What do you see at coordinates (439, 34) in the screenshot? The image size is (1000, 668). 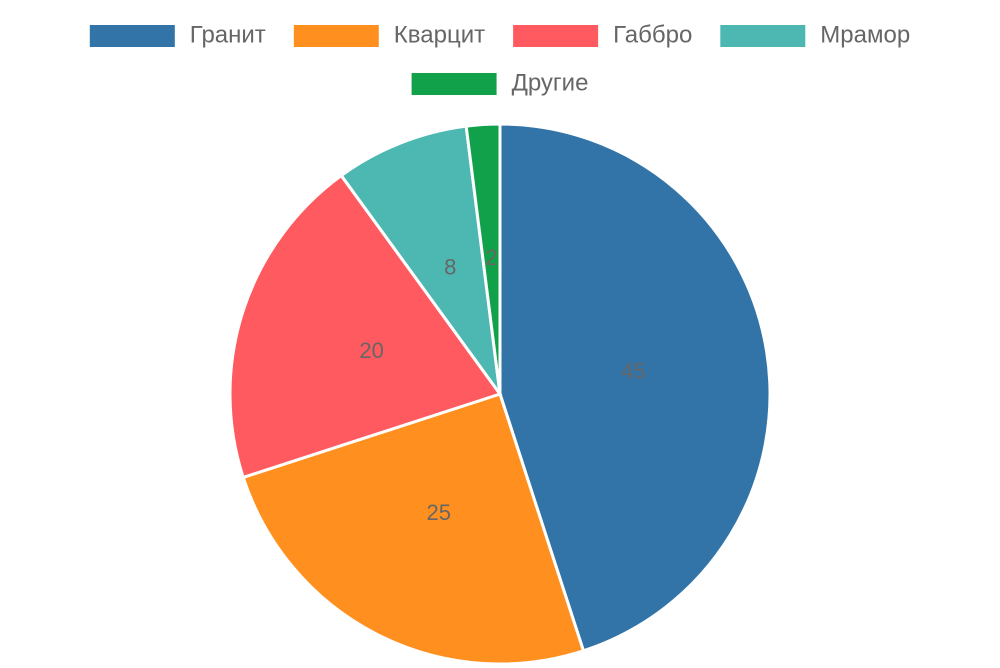 I see `legend-label: Кварцит` at bounding box center [439, 34].